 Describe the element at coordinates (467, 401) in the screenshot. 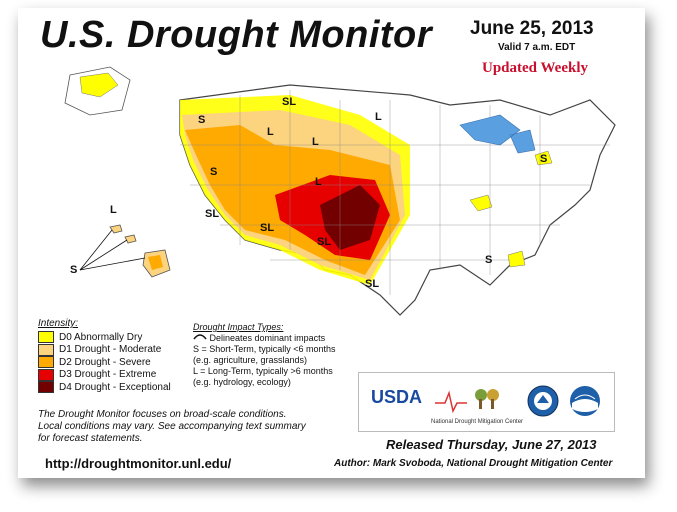

I see `ndmc-logo` at that location.